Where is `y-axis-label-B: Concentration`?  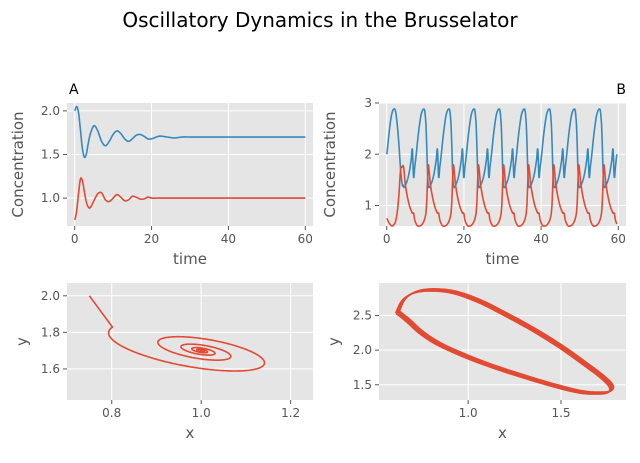 y-axis-label-B: Concentration is located at coordinates (330, 164).